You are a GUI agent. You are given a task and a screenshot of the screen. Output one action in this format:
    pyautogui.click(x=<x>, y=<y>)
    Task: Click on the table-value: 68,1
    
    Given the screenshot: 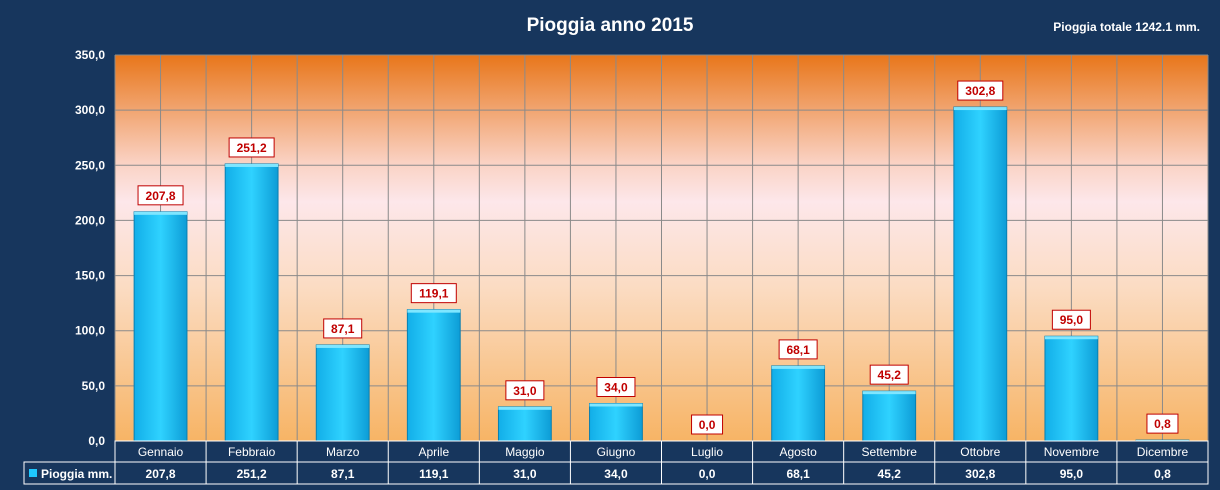 What is the action you would take?
    pyautogui.click(x=798, y=474)
    